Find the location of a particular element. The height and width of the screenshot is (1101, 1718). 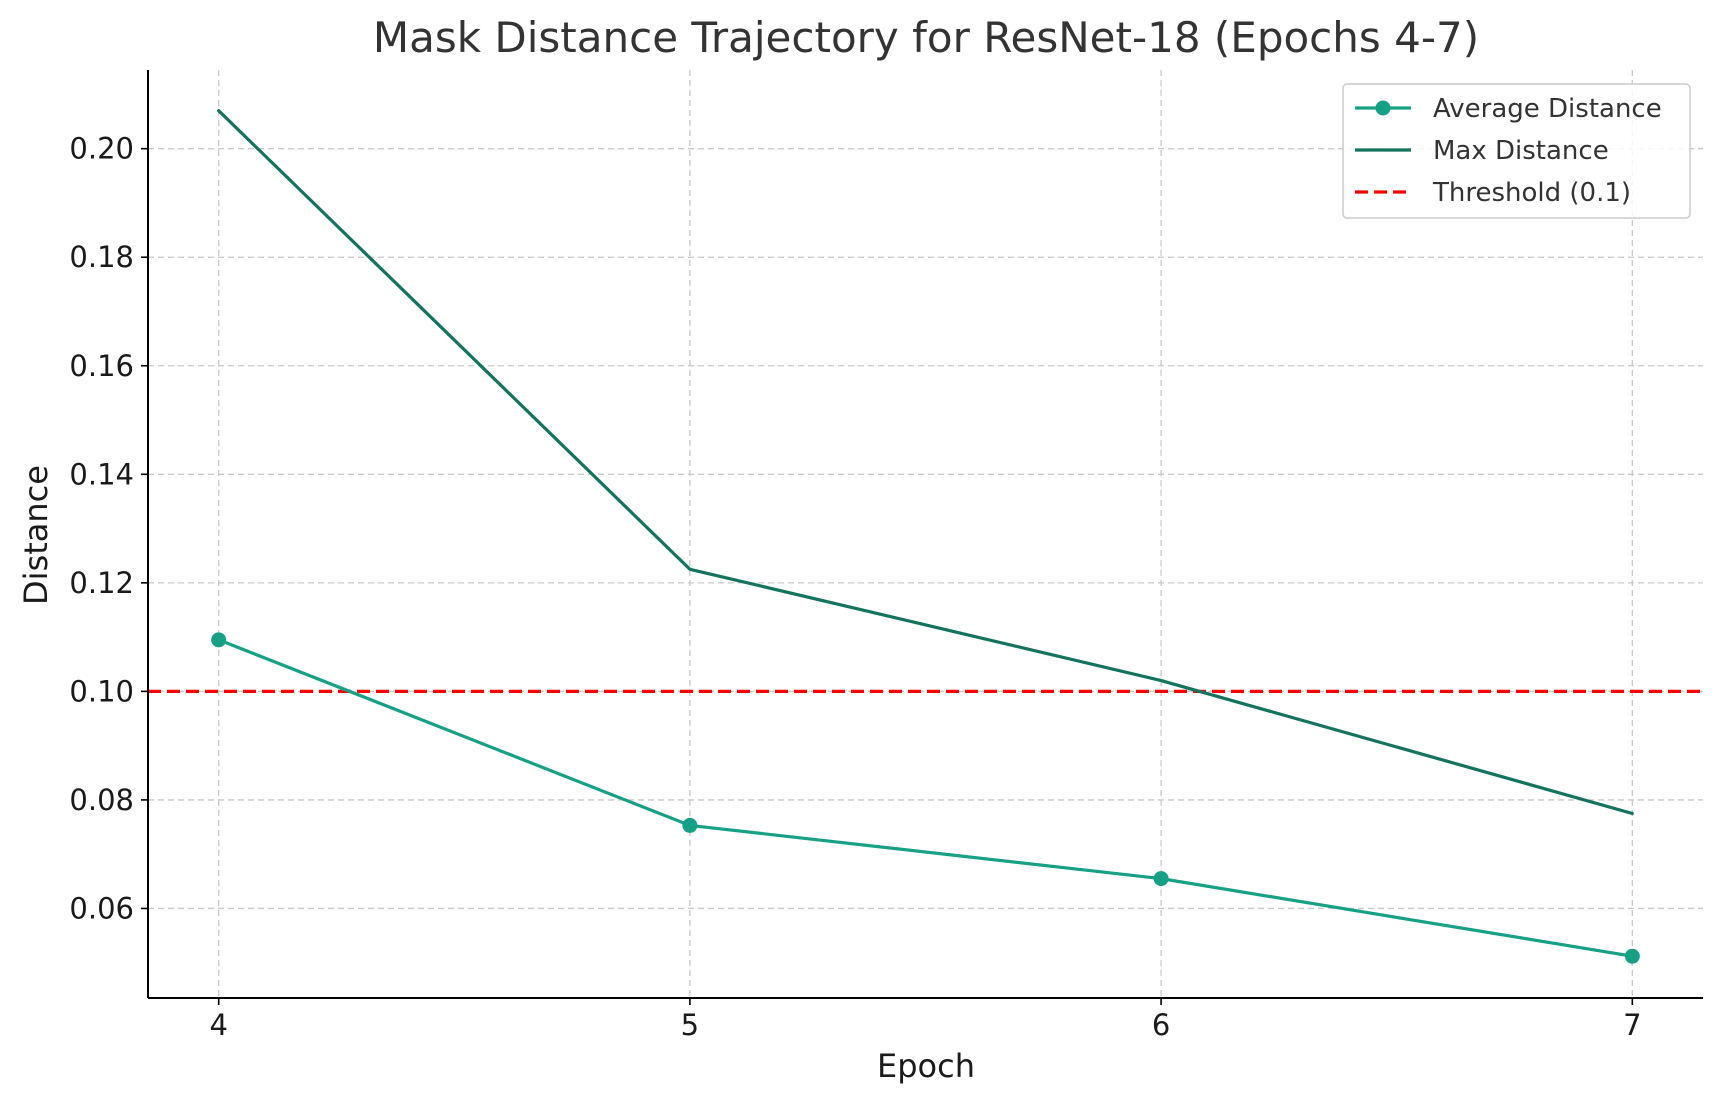

x-axis-label: Epoch is located at coordinates (926, 1066).